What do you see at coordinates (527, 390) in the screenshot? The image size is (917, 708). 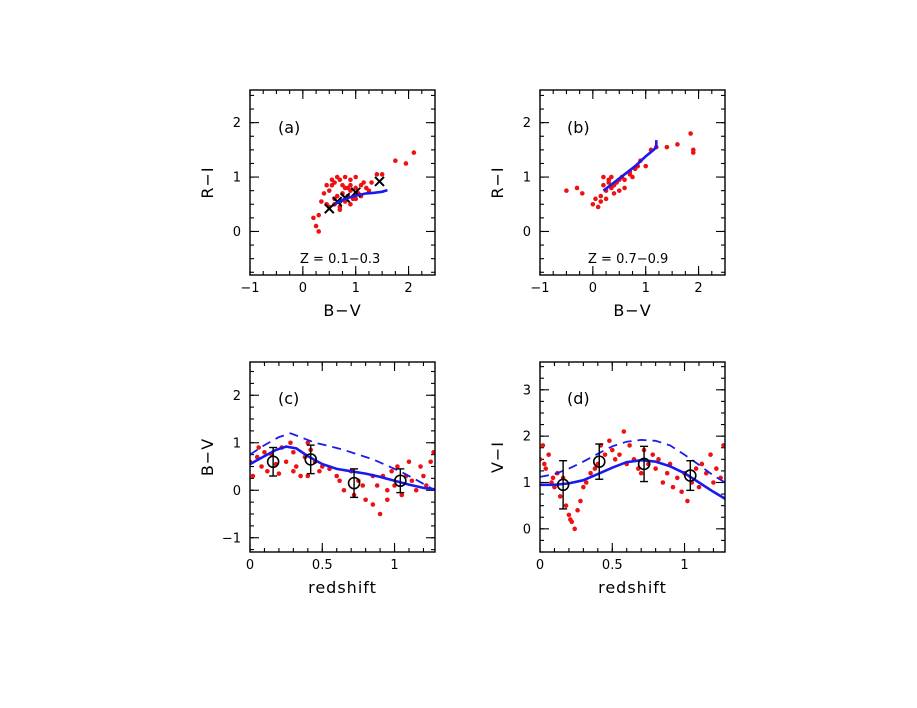 I see `y-tick-label: 3` at bounding box center [527, 390].